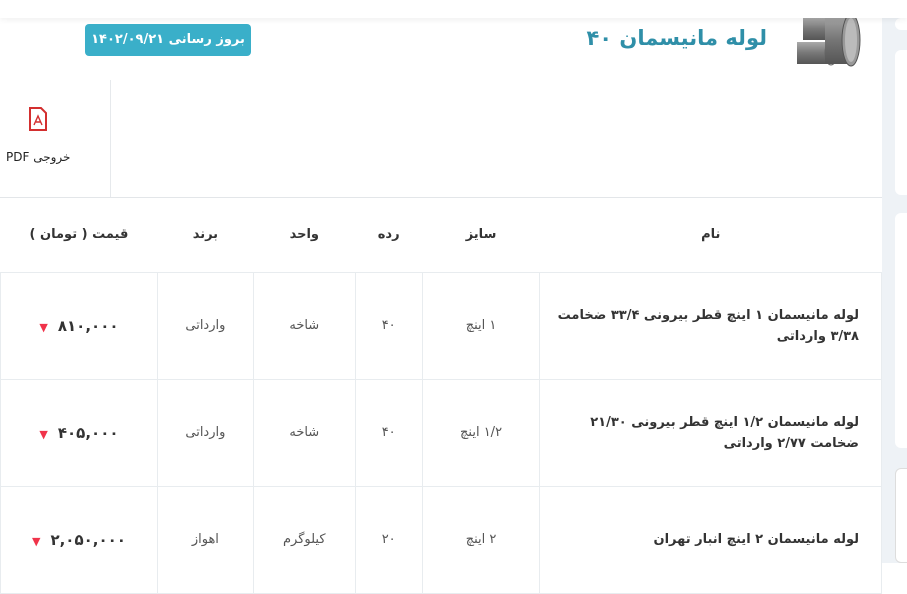 This screenshot has height=594, width=907. What do you see at coordinates (710, 539) in the screenshot?
I see `product-name: لوله مانیسمان ۲ اینچ انبار تهران` at bounding box center [710, 539].